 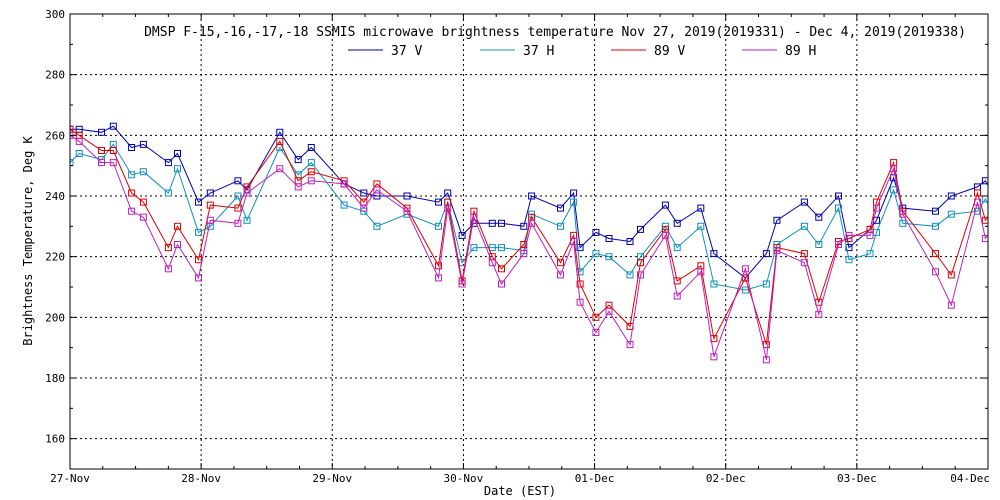 I want to click on legend-label: 89 H, so click(x=800, y=51).